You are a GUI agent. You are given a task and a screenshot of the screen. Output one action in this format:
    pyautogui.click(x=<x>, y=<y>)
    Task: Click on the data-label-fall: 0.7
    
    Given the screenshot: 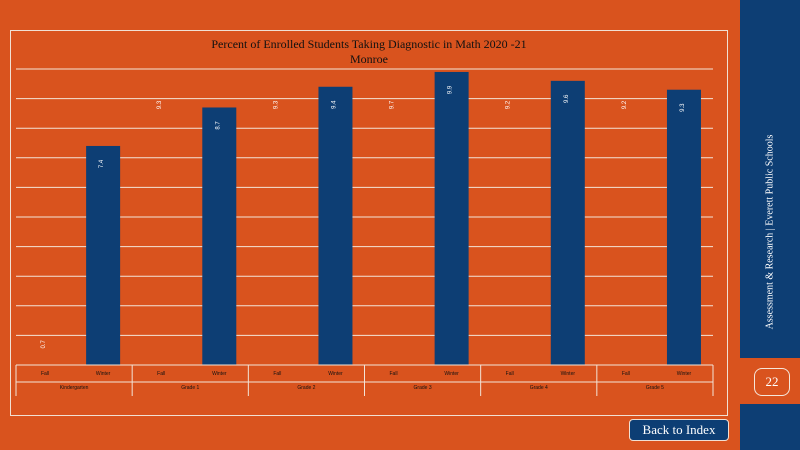 What is the action you would take?
    pyautogui.click(x=44, y=343)
    